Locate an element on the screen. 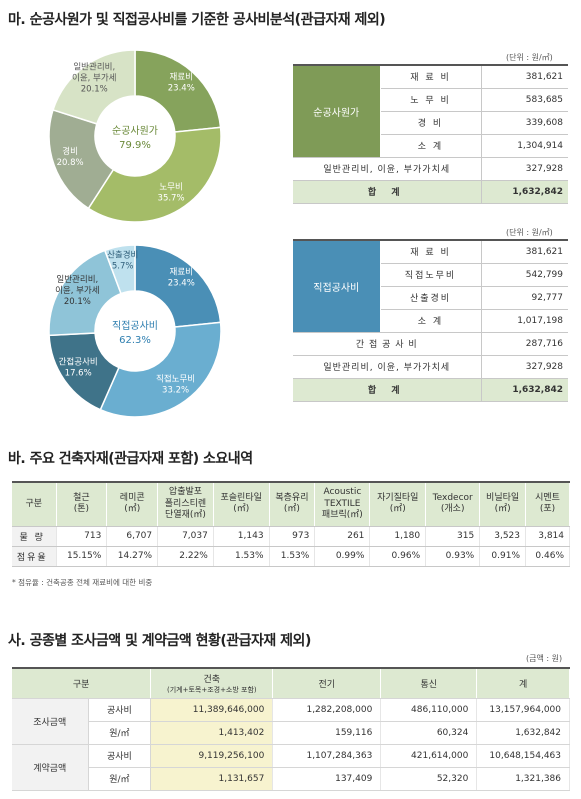 This screenshot has height=799, width=581. materials-header-cell: 포슬린타일 (㎡) is located at coordinates (241, 504).